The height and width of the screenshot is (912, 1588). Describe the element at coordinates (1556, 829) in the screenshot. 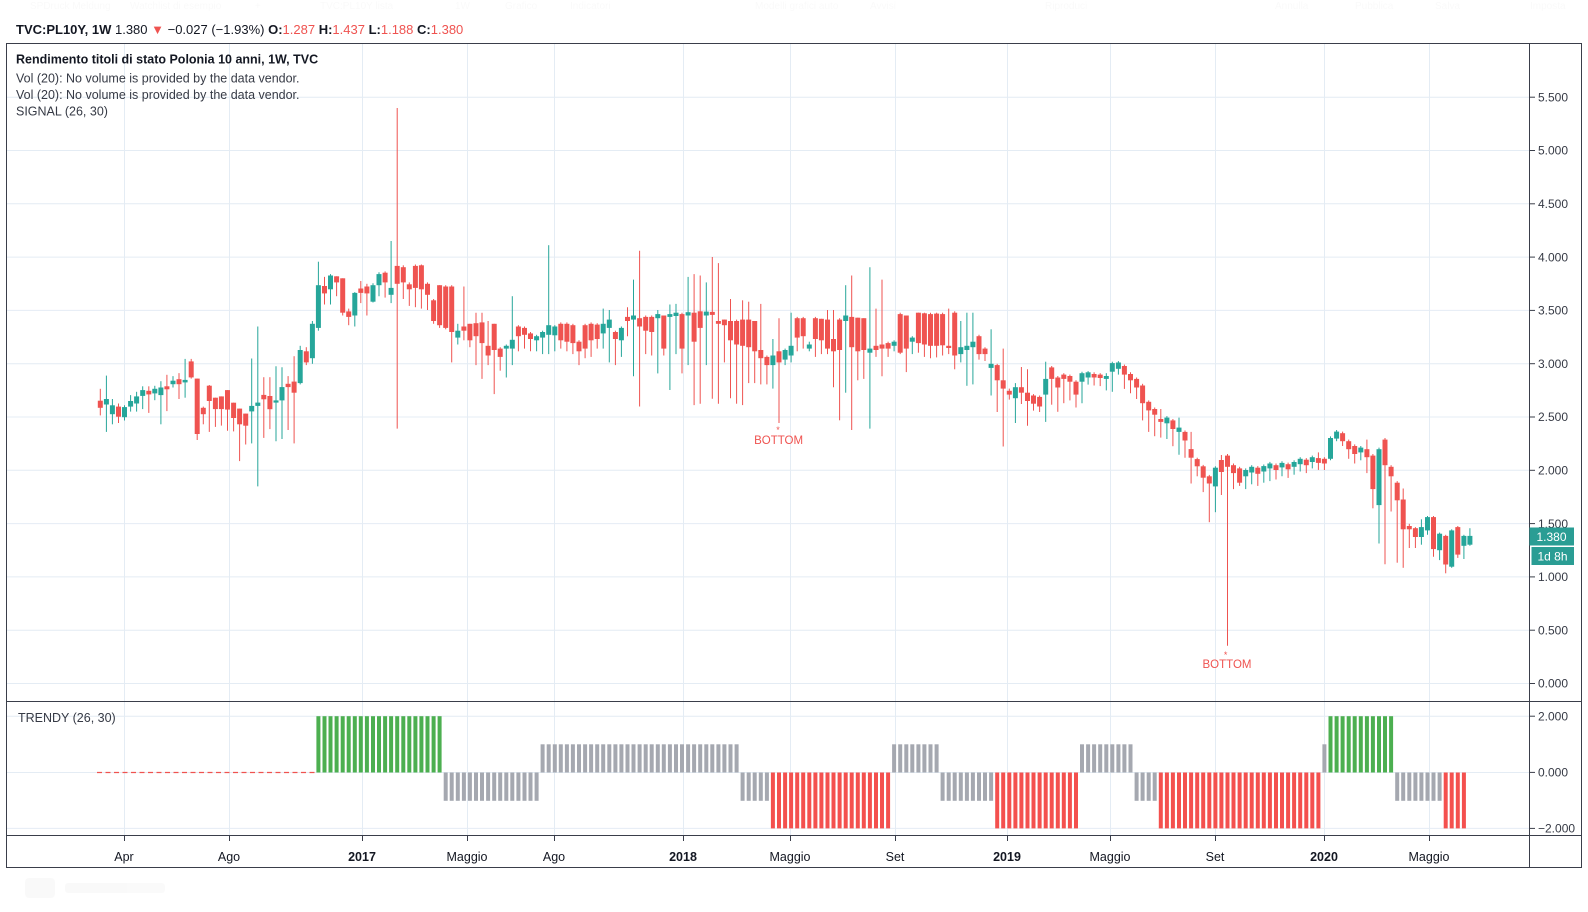

I see `svg-text: −2.000` at that location.